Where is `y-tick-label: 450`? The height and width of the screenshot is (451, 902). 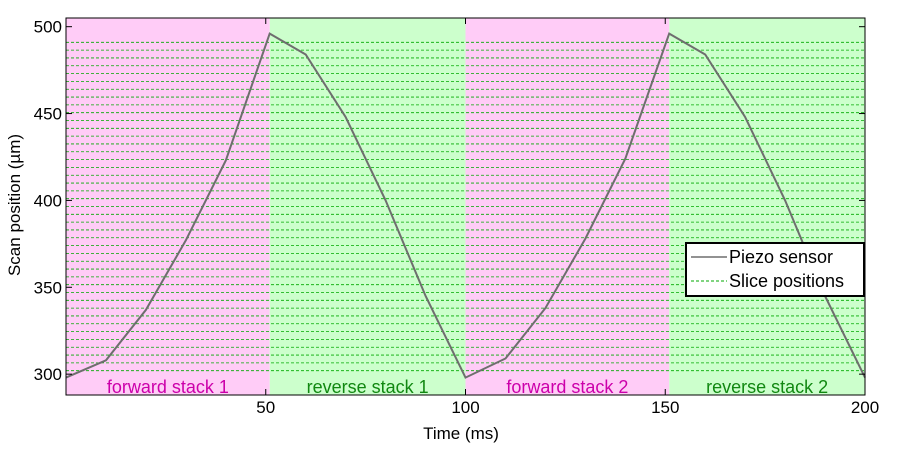 y-tick-label: 450 is located at coordinates (48, 114).